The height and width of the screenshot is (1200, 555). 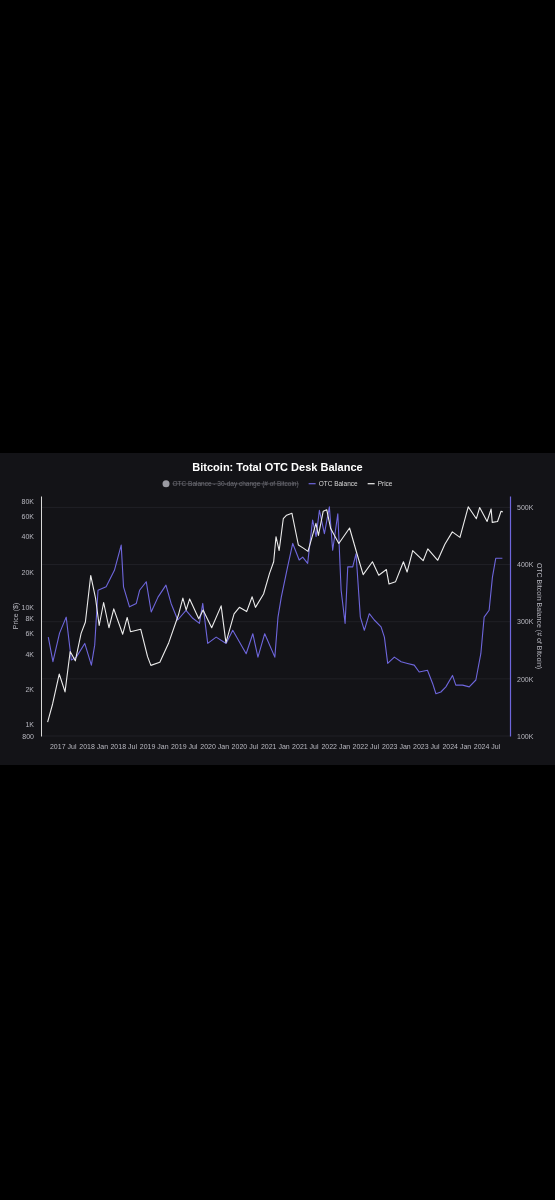 What do you see at coordinates (277, 467) in the screenshot?
I see `chart-title: Bitcoin: Total OTC Desk Balance` at bounding box center [277, 467].